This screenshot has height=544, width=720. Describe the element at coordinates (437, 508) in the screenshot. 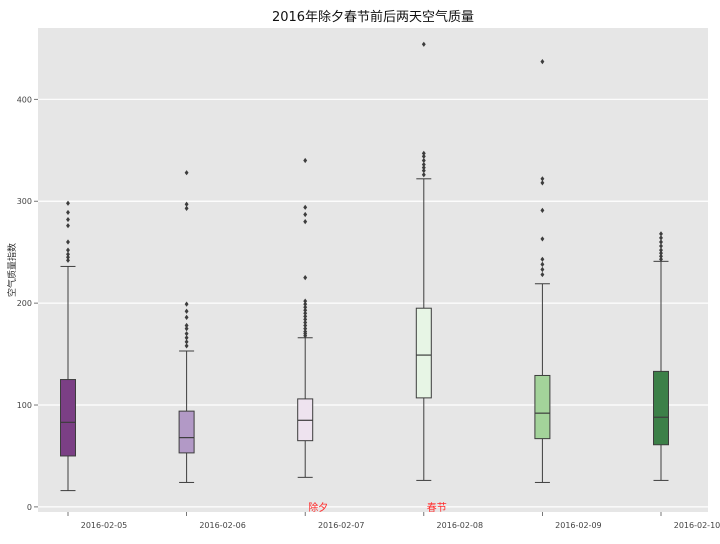

I see `annotation-label: 春节` at that location.